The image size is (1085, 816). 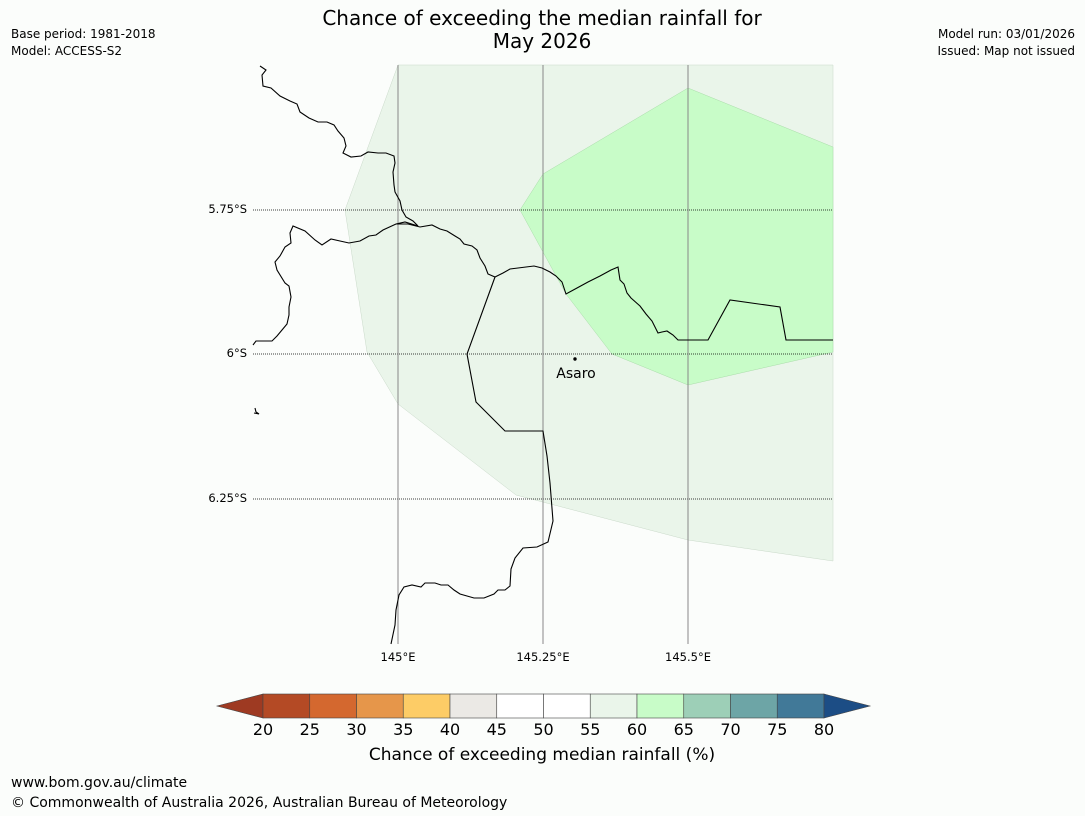 I want to click on southern-boundary, so click(x=472, y=460).